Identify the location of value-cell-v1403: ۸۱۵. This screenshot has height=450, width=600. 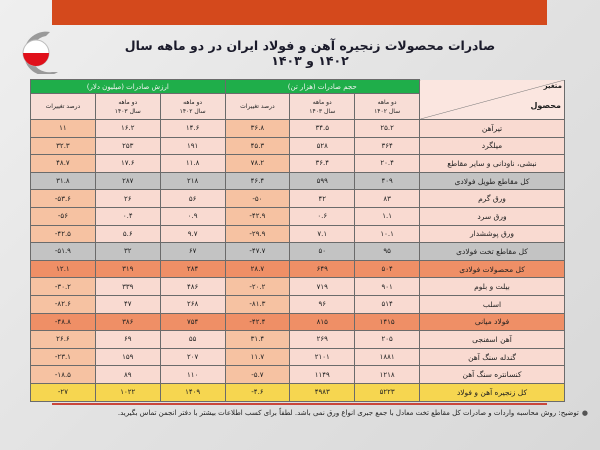
(322, 322).